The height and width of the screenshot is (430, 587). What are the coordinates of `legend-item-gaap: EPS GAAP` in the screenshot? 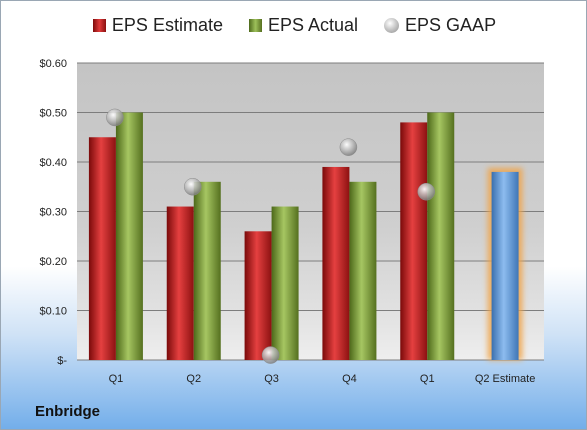 It's located at (440, 25).